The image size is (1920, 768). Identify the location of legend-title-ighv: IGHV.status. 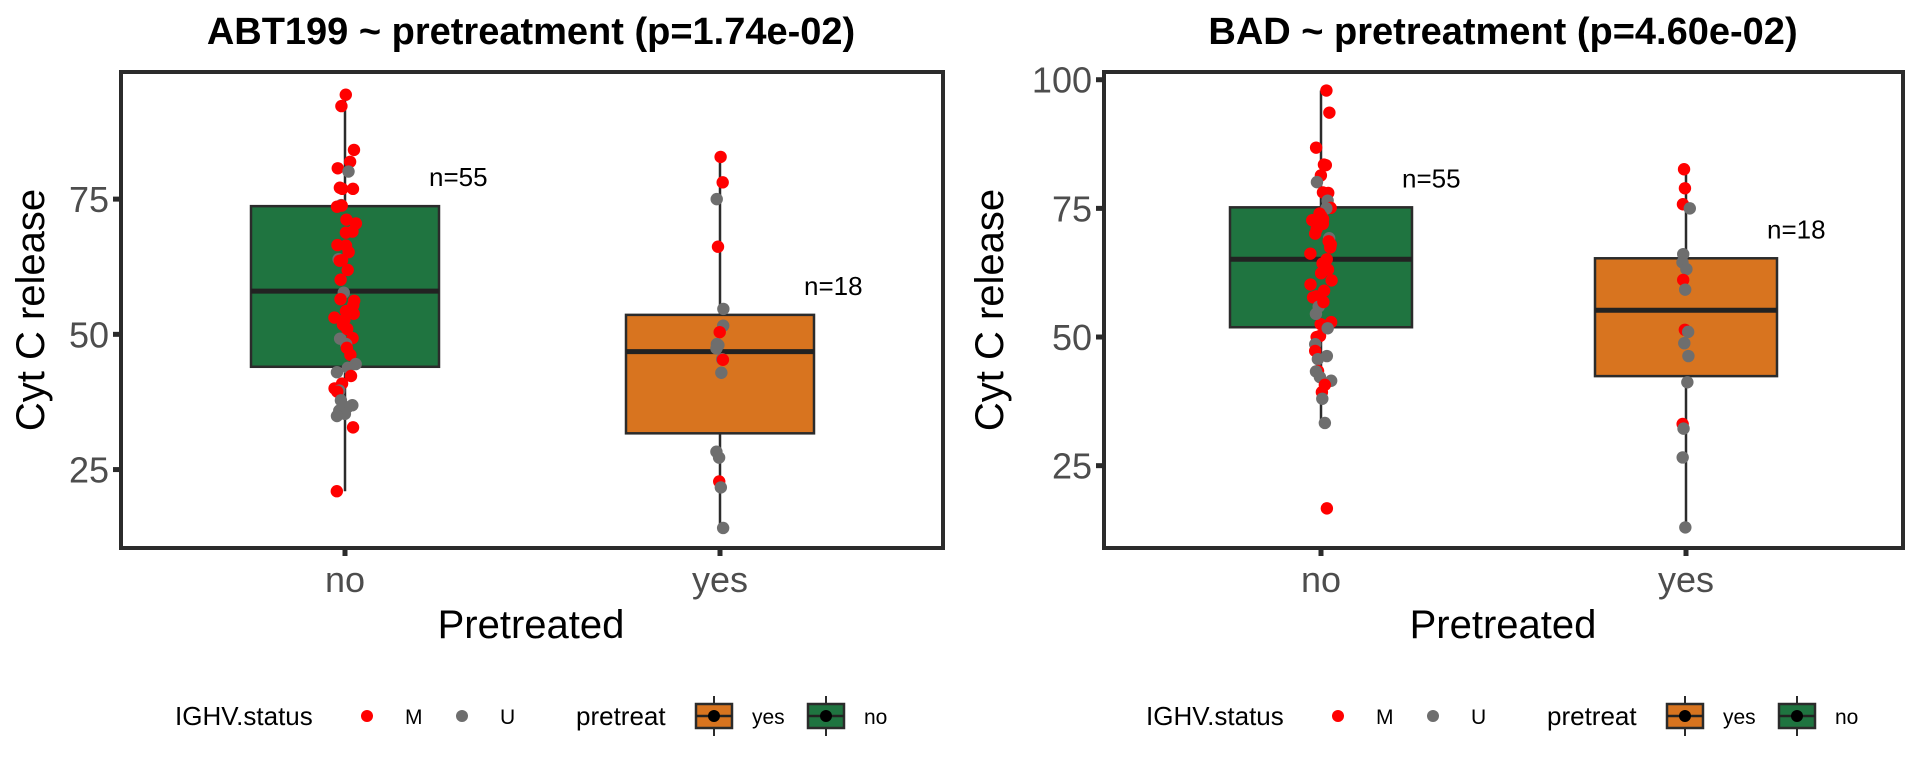
(1215, 716).